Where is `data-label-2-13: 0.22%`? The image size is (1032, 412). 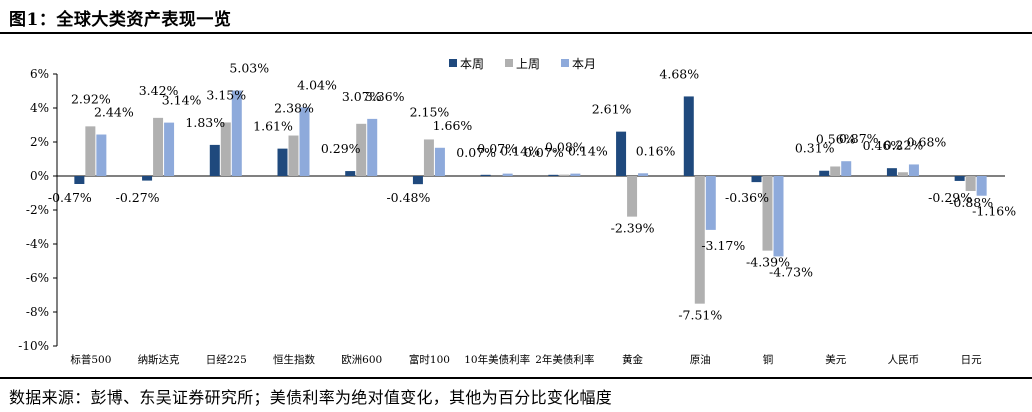 data-label-2-13: 0.22% is located at coordinates (904, 144).